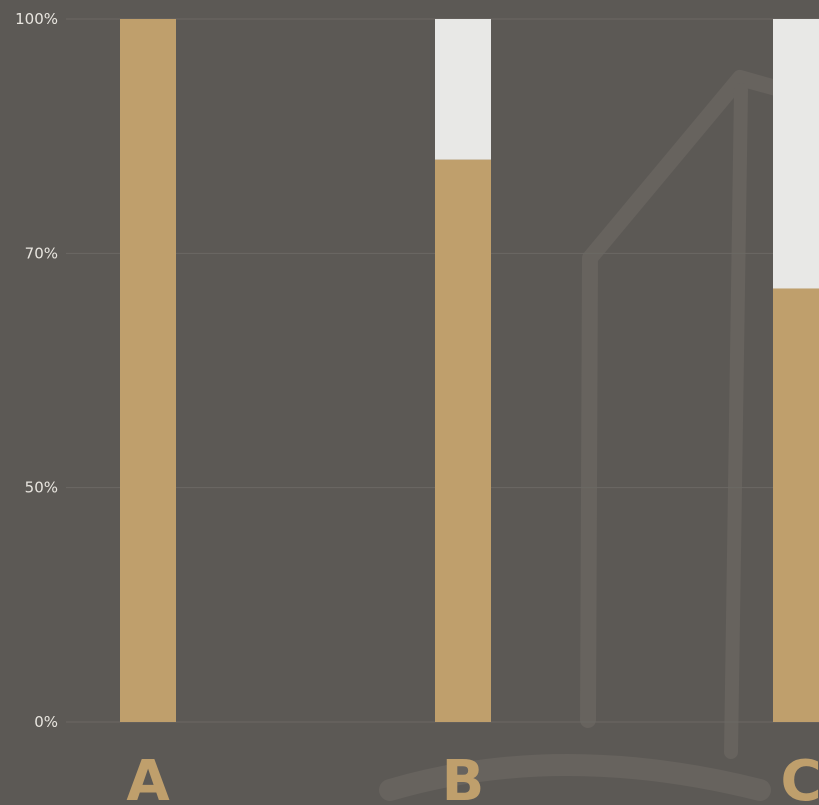  I want to click on y-tick-label: 70%, so click(41, 253).